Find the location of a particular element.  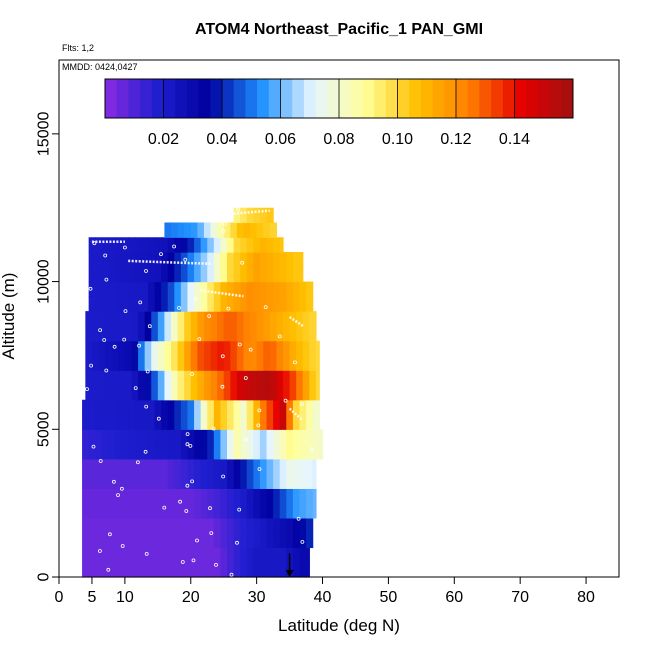

x-tick-label: 0 is located at coordinates (59, 597).